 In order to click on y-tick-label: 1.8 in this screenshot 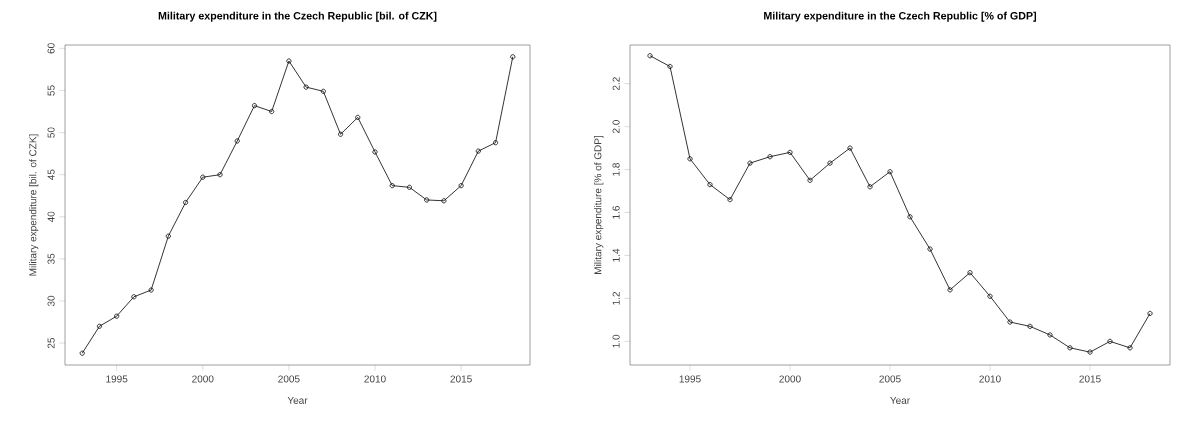, I will do `click(616, 169)`.